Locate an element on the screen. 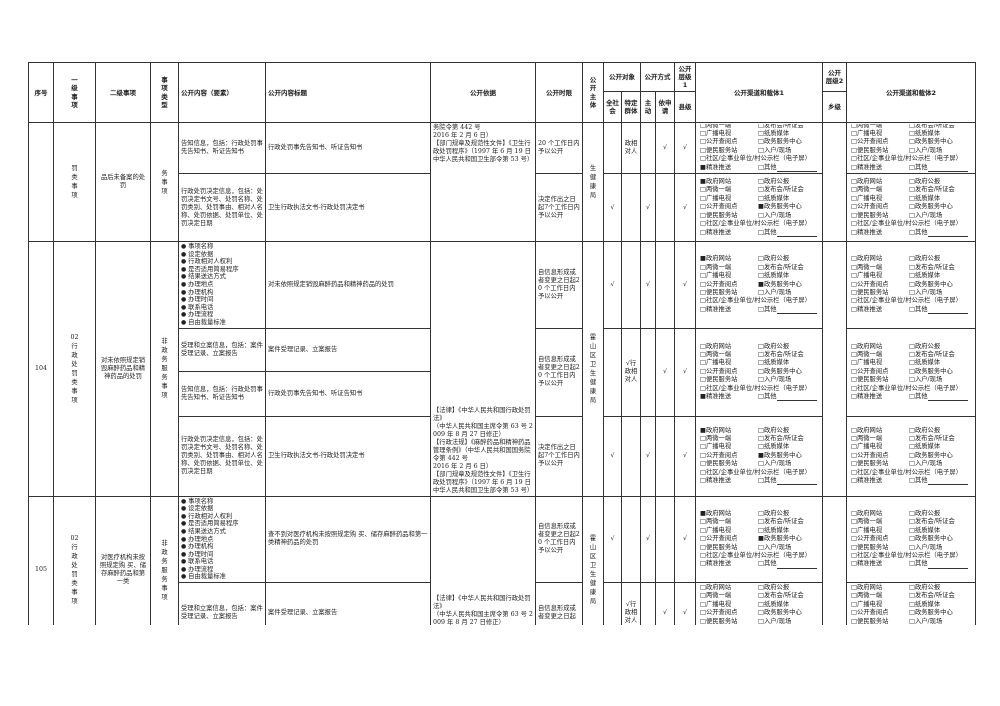  channel-option: ■精准推送 is located at coordinates (729, 397).